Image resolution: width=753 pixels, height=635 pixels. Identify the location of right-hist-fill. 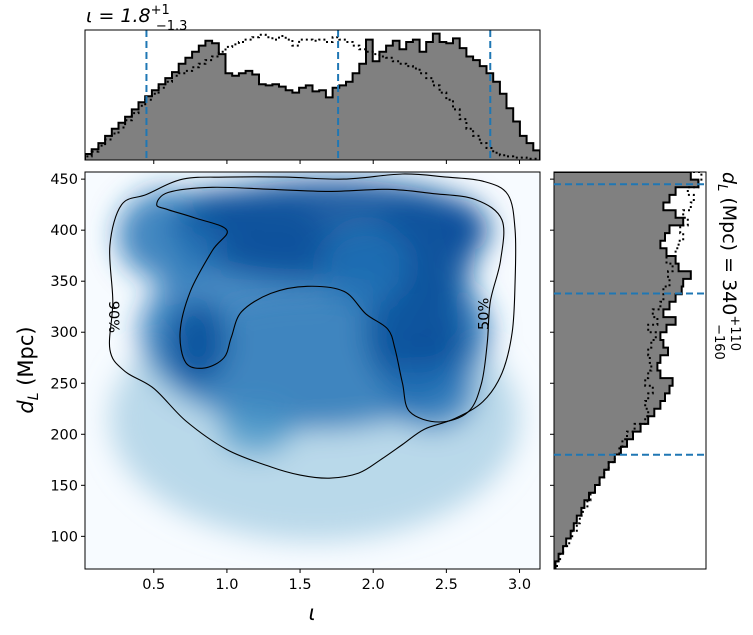
(626, 370).